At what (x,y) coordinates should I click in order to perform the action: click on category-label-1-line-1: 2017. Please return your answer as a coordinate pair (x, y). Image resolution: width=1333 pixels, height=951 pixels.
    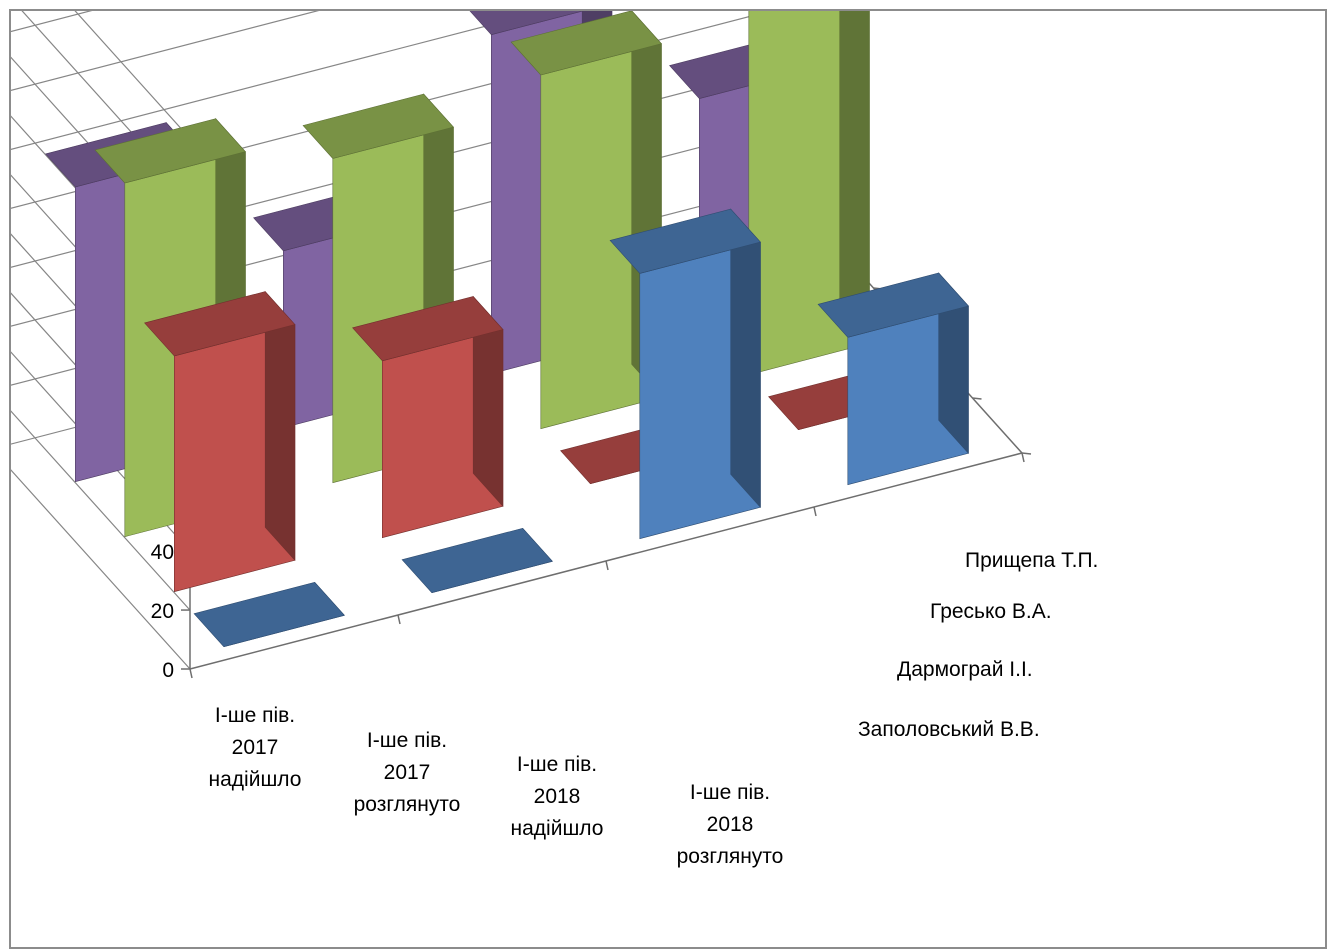
    Looking at the image, I should click on (407, 772).